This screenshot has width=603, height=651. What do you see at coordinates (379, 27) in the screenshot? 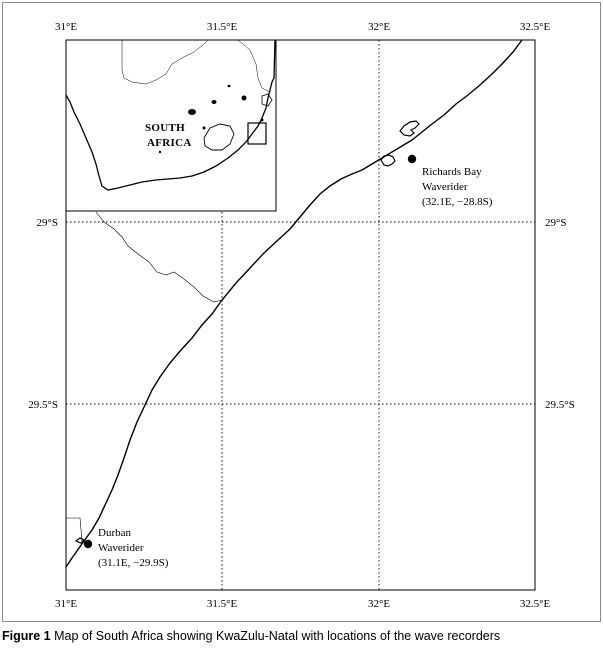
I see `top-tick-32e: 32°E` at bounding box center [379, 27].